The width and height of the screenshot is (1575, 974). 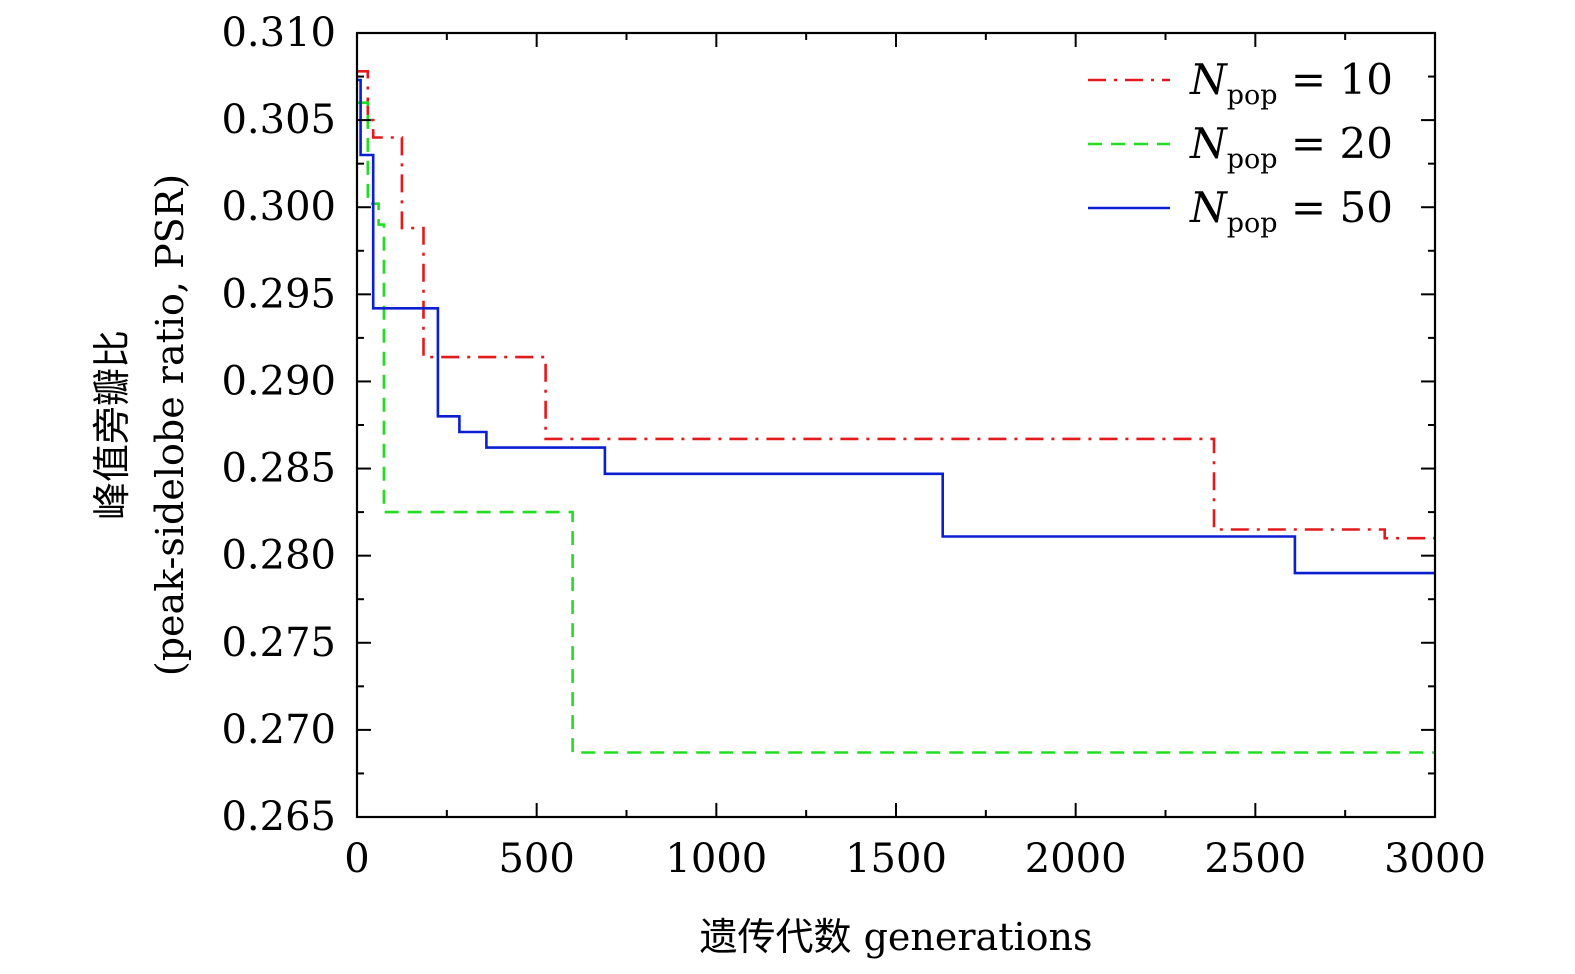 What do you see at coordinates (1291, 83) in the screenshot?
I see `legend-label-1: Npop = 10` at bounding box center [1291, 83].